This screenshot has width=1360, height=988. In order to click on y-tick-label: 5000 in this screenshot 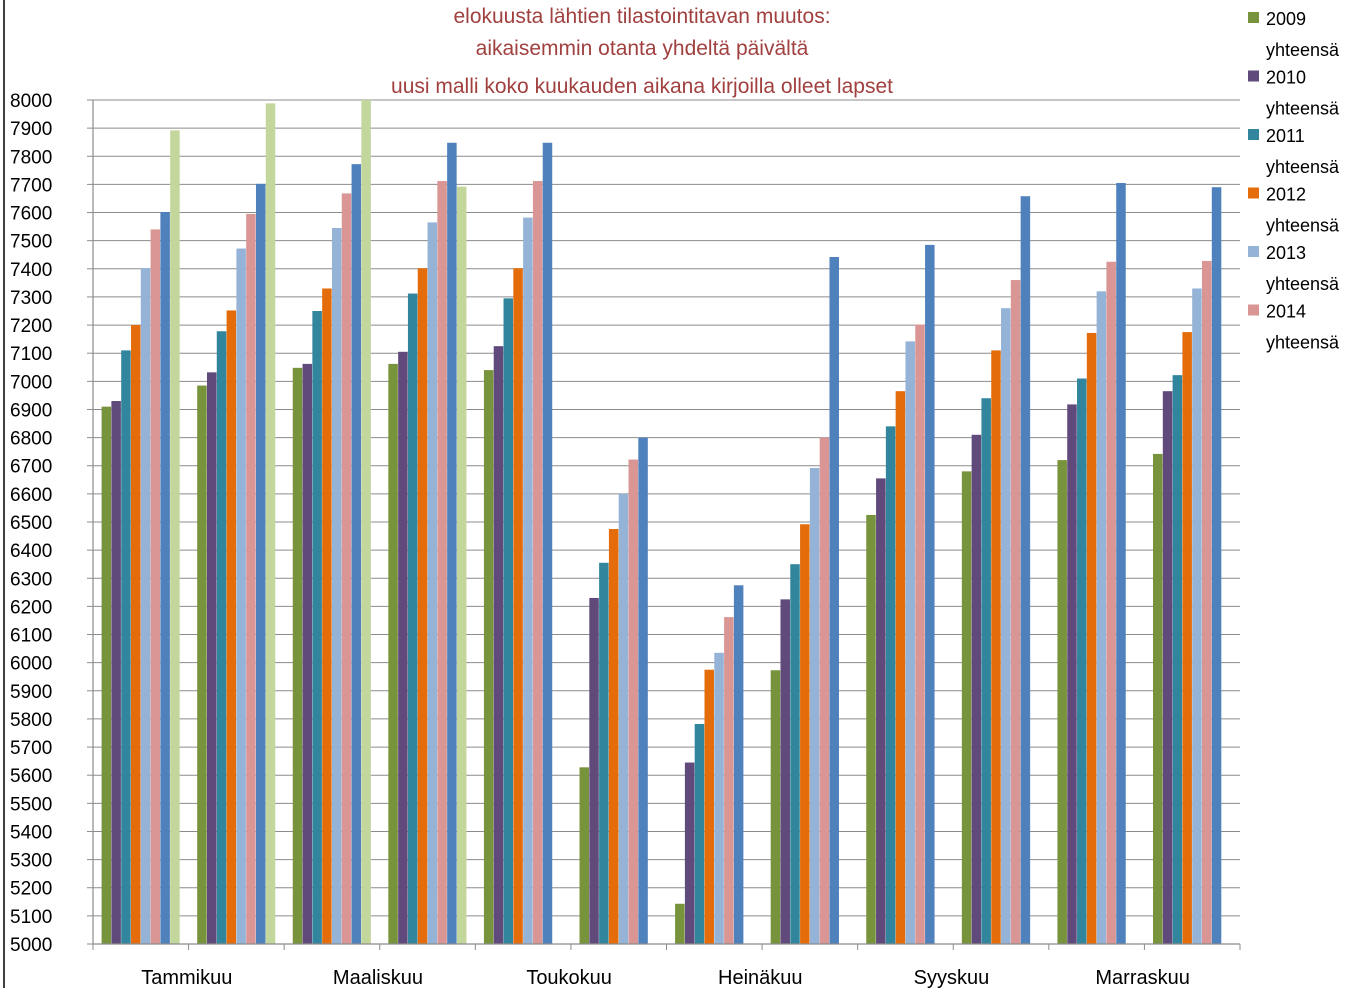, I will do `click(31, 945)`.